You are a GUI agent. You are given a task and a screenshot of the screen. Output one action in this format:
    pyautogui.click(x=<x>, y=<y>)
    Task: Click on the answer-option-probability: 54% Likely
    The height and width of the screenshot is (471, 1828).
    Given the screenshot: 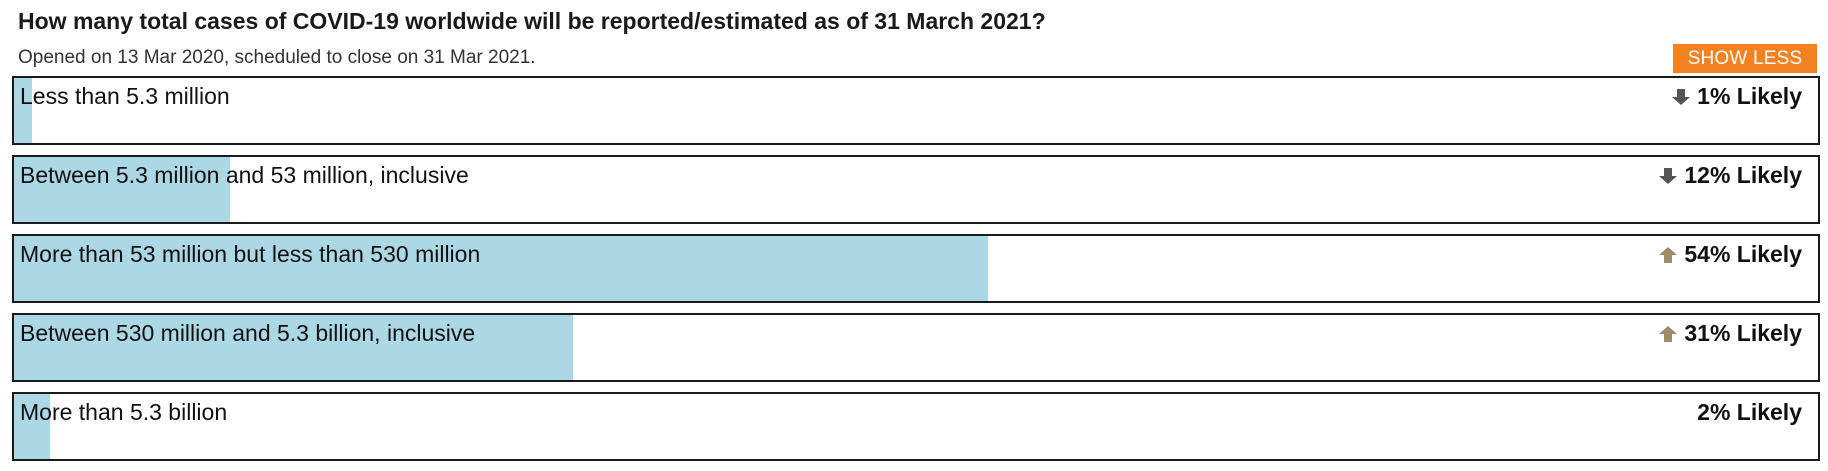 What is the action you would take?
    pyautogui.click(x=1730, y=254)
    